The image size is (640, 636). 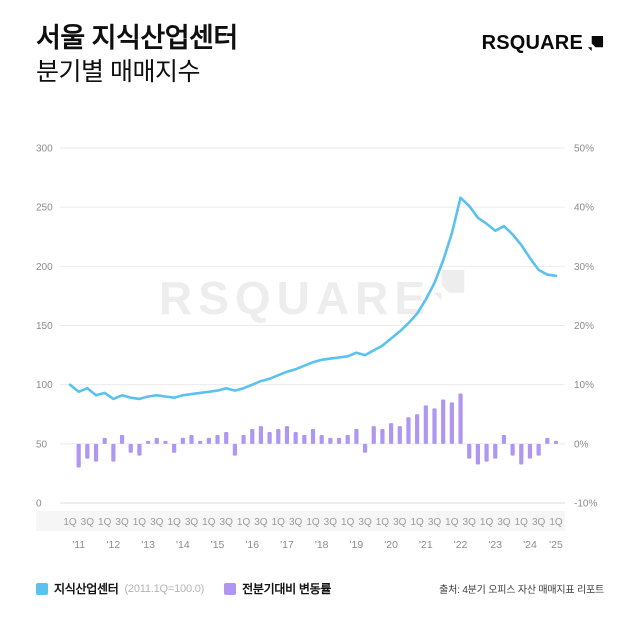 I want to click on svg-text: 200, so click(x=44, y=267).